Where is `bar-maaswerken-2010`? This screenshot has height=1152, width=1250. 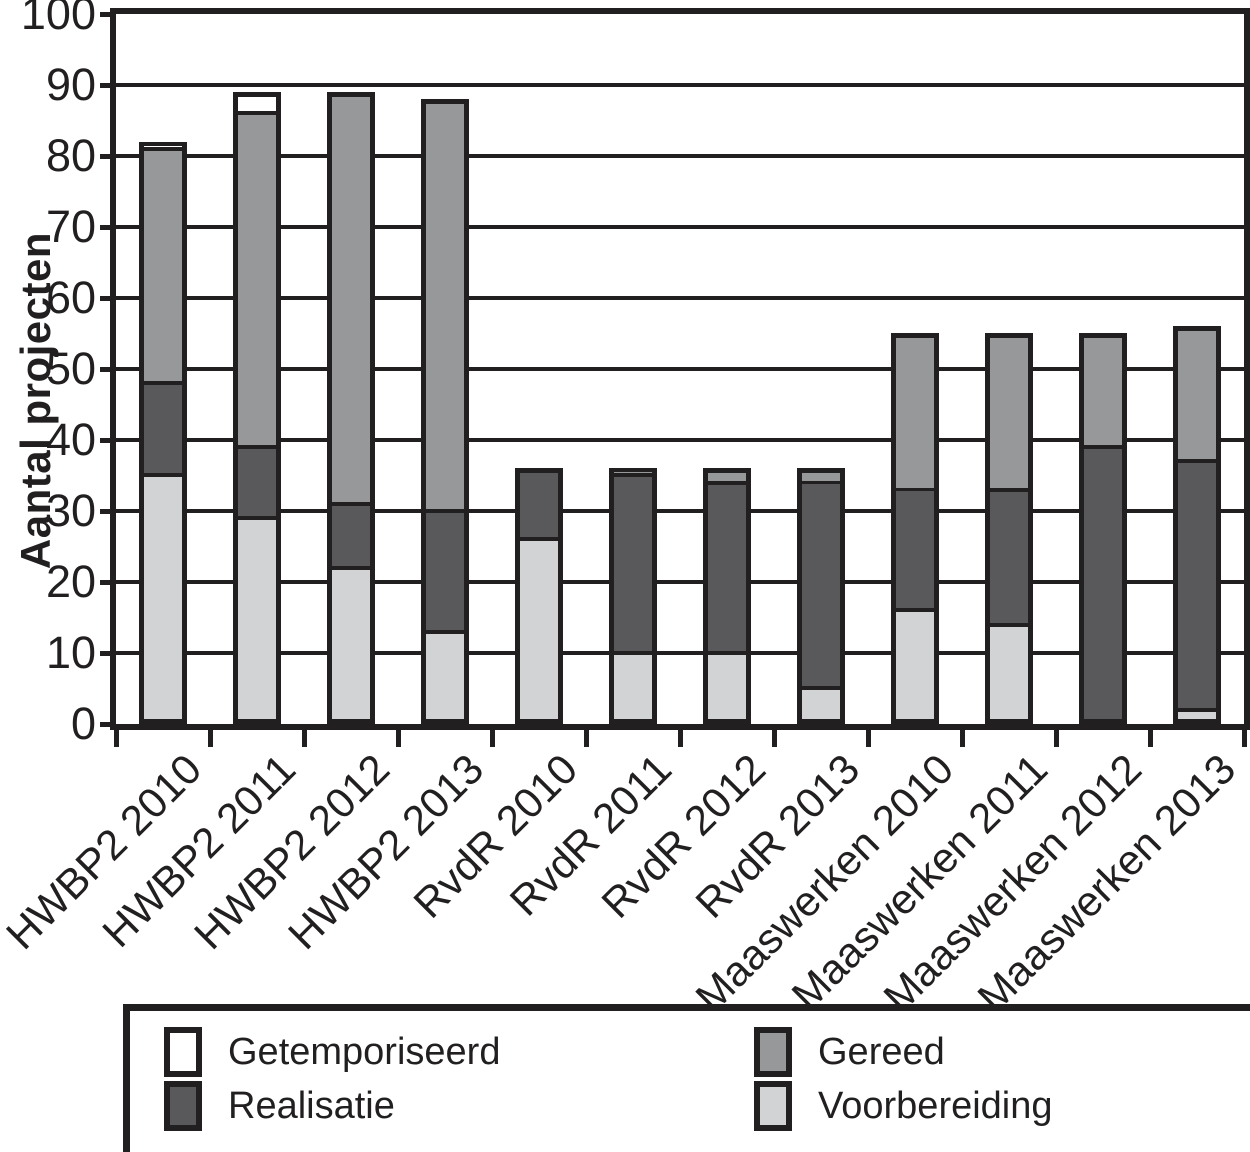
bar-maaswerken-2010 is located at coordinates (915, 528).